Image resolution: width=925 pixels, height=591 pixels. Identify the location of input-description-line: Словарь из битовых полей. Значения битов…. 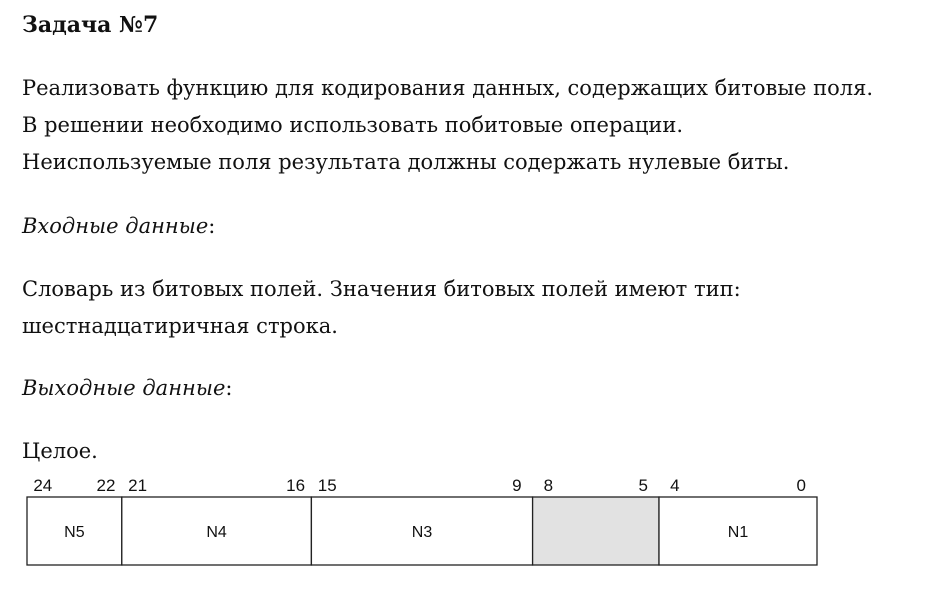
(381, 289).